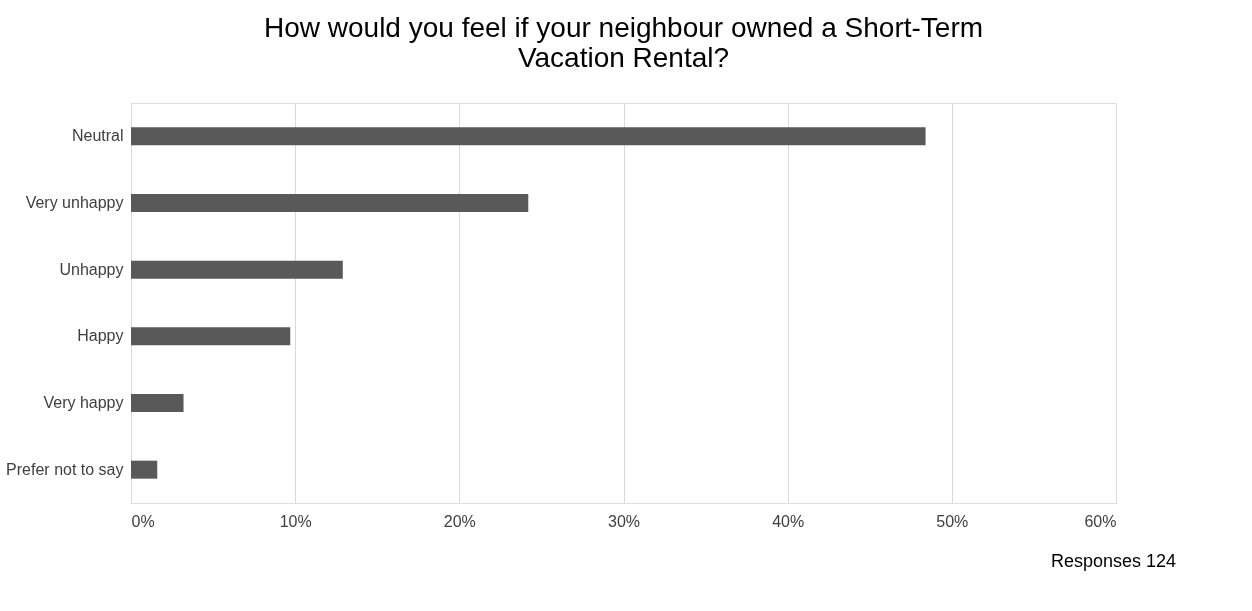 This screenshot has width=1252, height=611. Describe the element at coordinates (788, 521) in the screenshot. I see `x-tick-label: 40%` at that location.